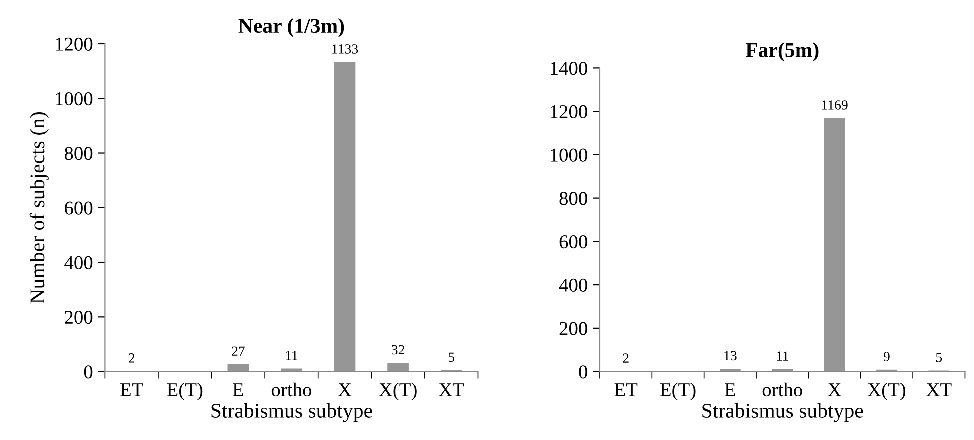 This screenshot has height=440, width=974. What do you see at coordinates (782, 52) in the screenshot?
I see `chart-title: Far(5m)` at bounding box center [782, 52].